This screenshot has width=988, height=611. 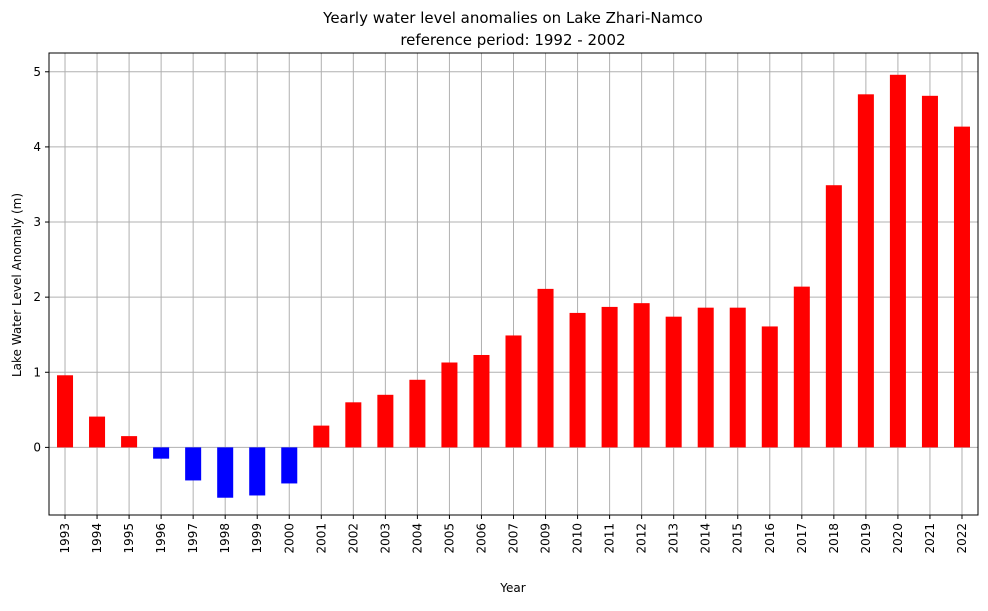 I want to click on chart-subtitle: reference period: 1992 - 2002, so click(x=512, y=40).